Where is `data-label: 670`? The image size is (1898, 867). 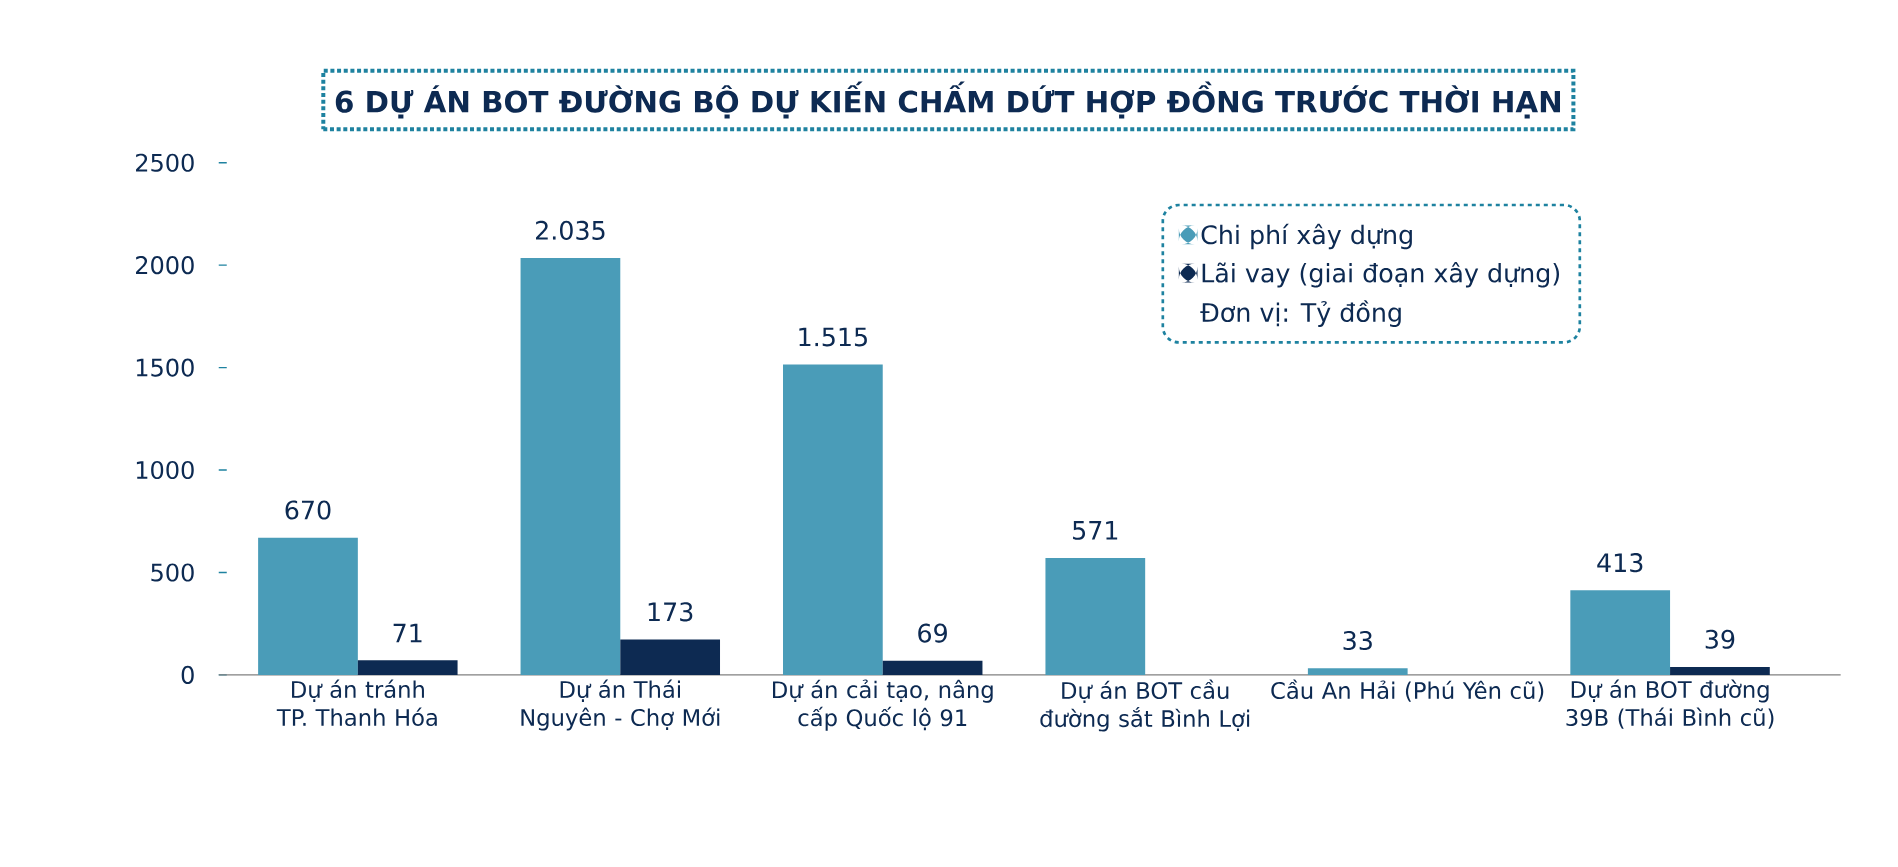
data-label: 670 is located at coordinates (308, 510).